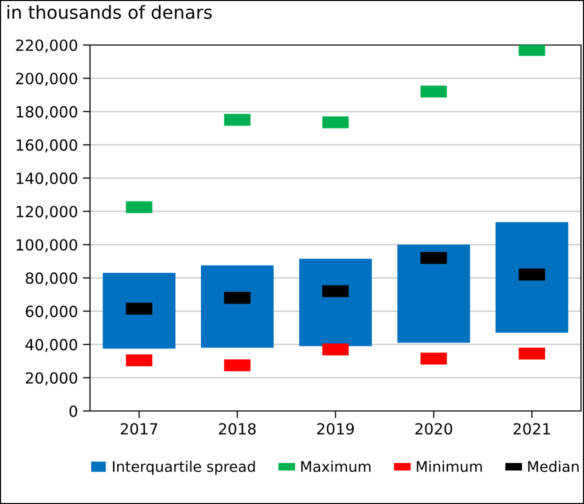  What do you see at coordinates (47, 79) in the screenshot?
I see `y-tick-label: 200,000` at bounding box center [47, 79].